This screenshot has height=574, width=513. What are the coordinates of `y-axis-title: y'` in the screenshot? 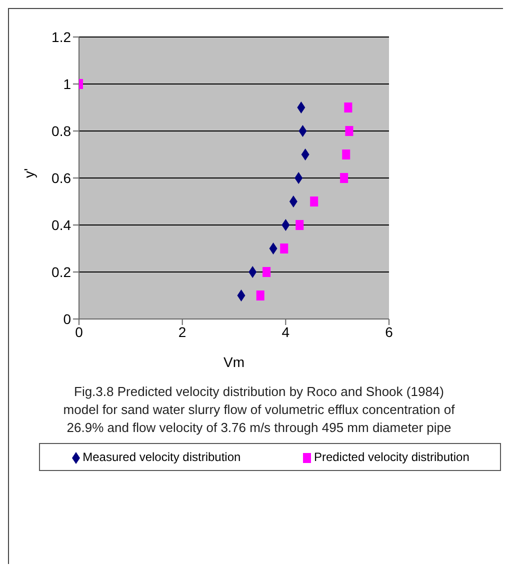 It's located at (28, 173).